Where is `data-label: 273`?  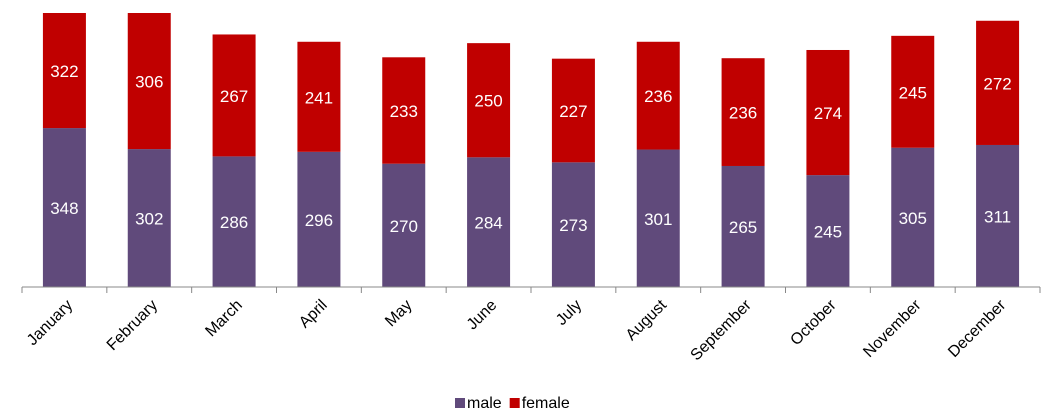
data-label: 273 is located at coordinates (573, 225).